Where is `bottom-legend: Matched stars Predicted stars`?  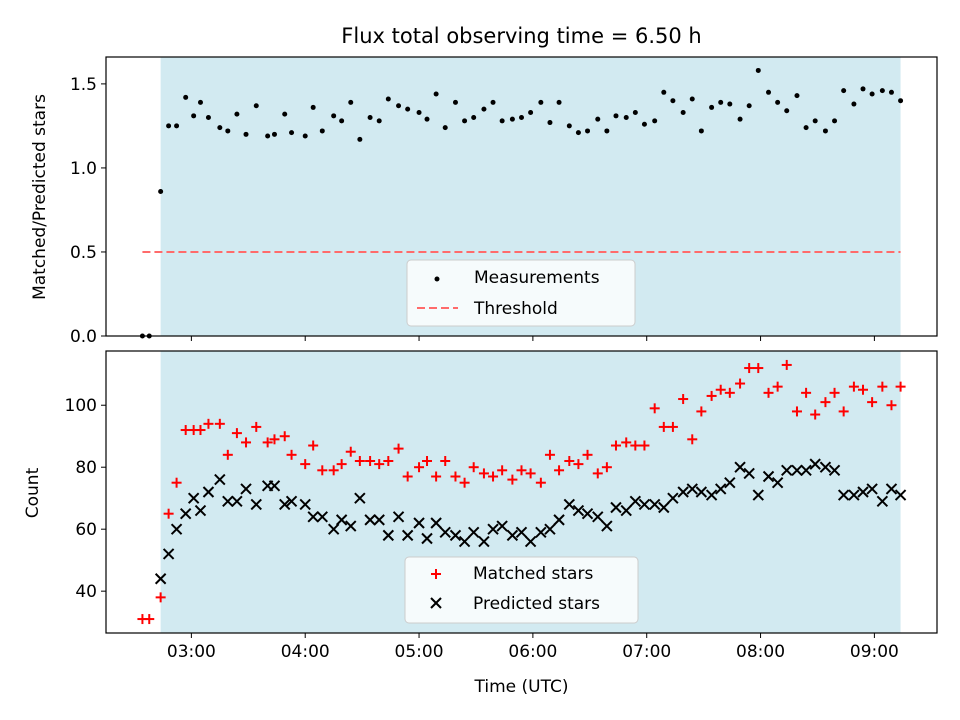 bottom-legend: Matched stars Predicted stars is located at coordinates (521, 590).